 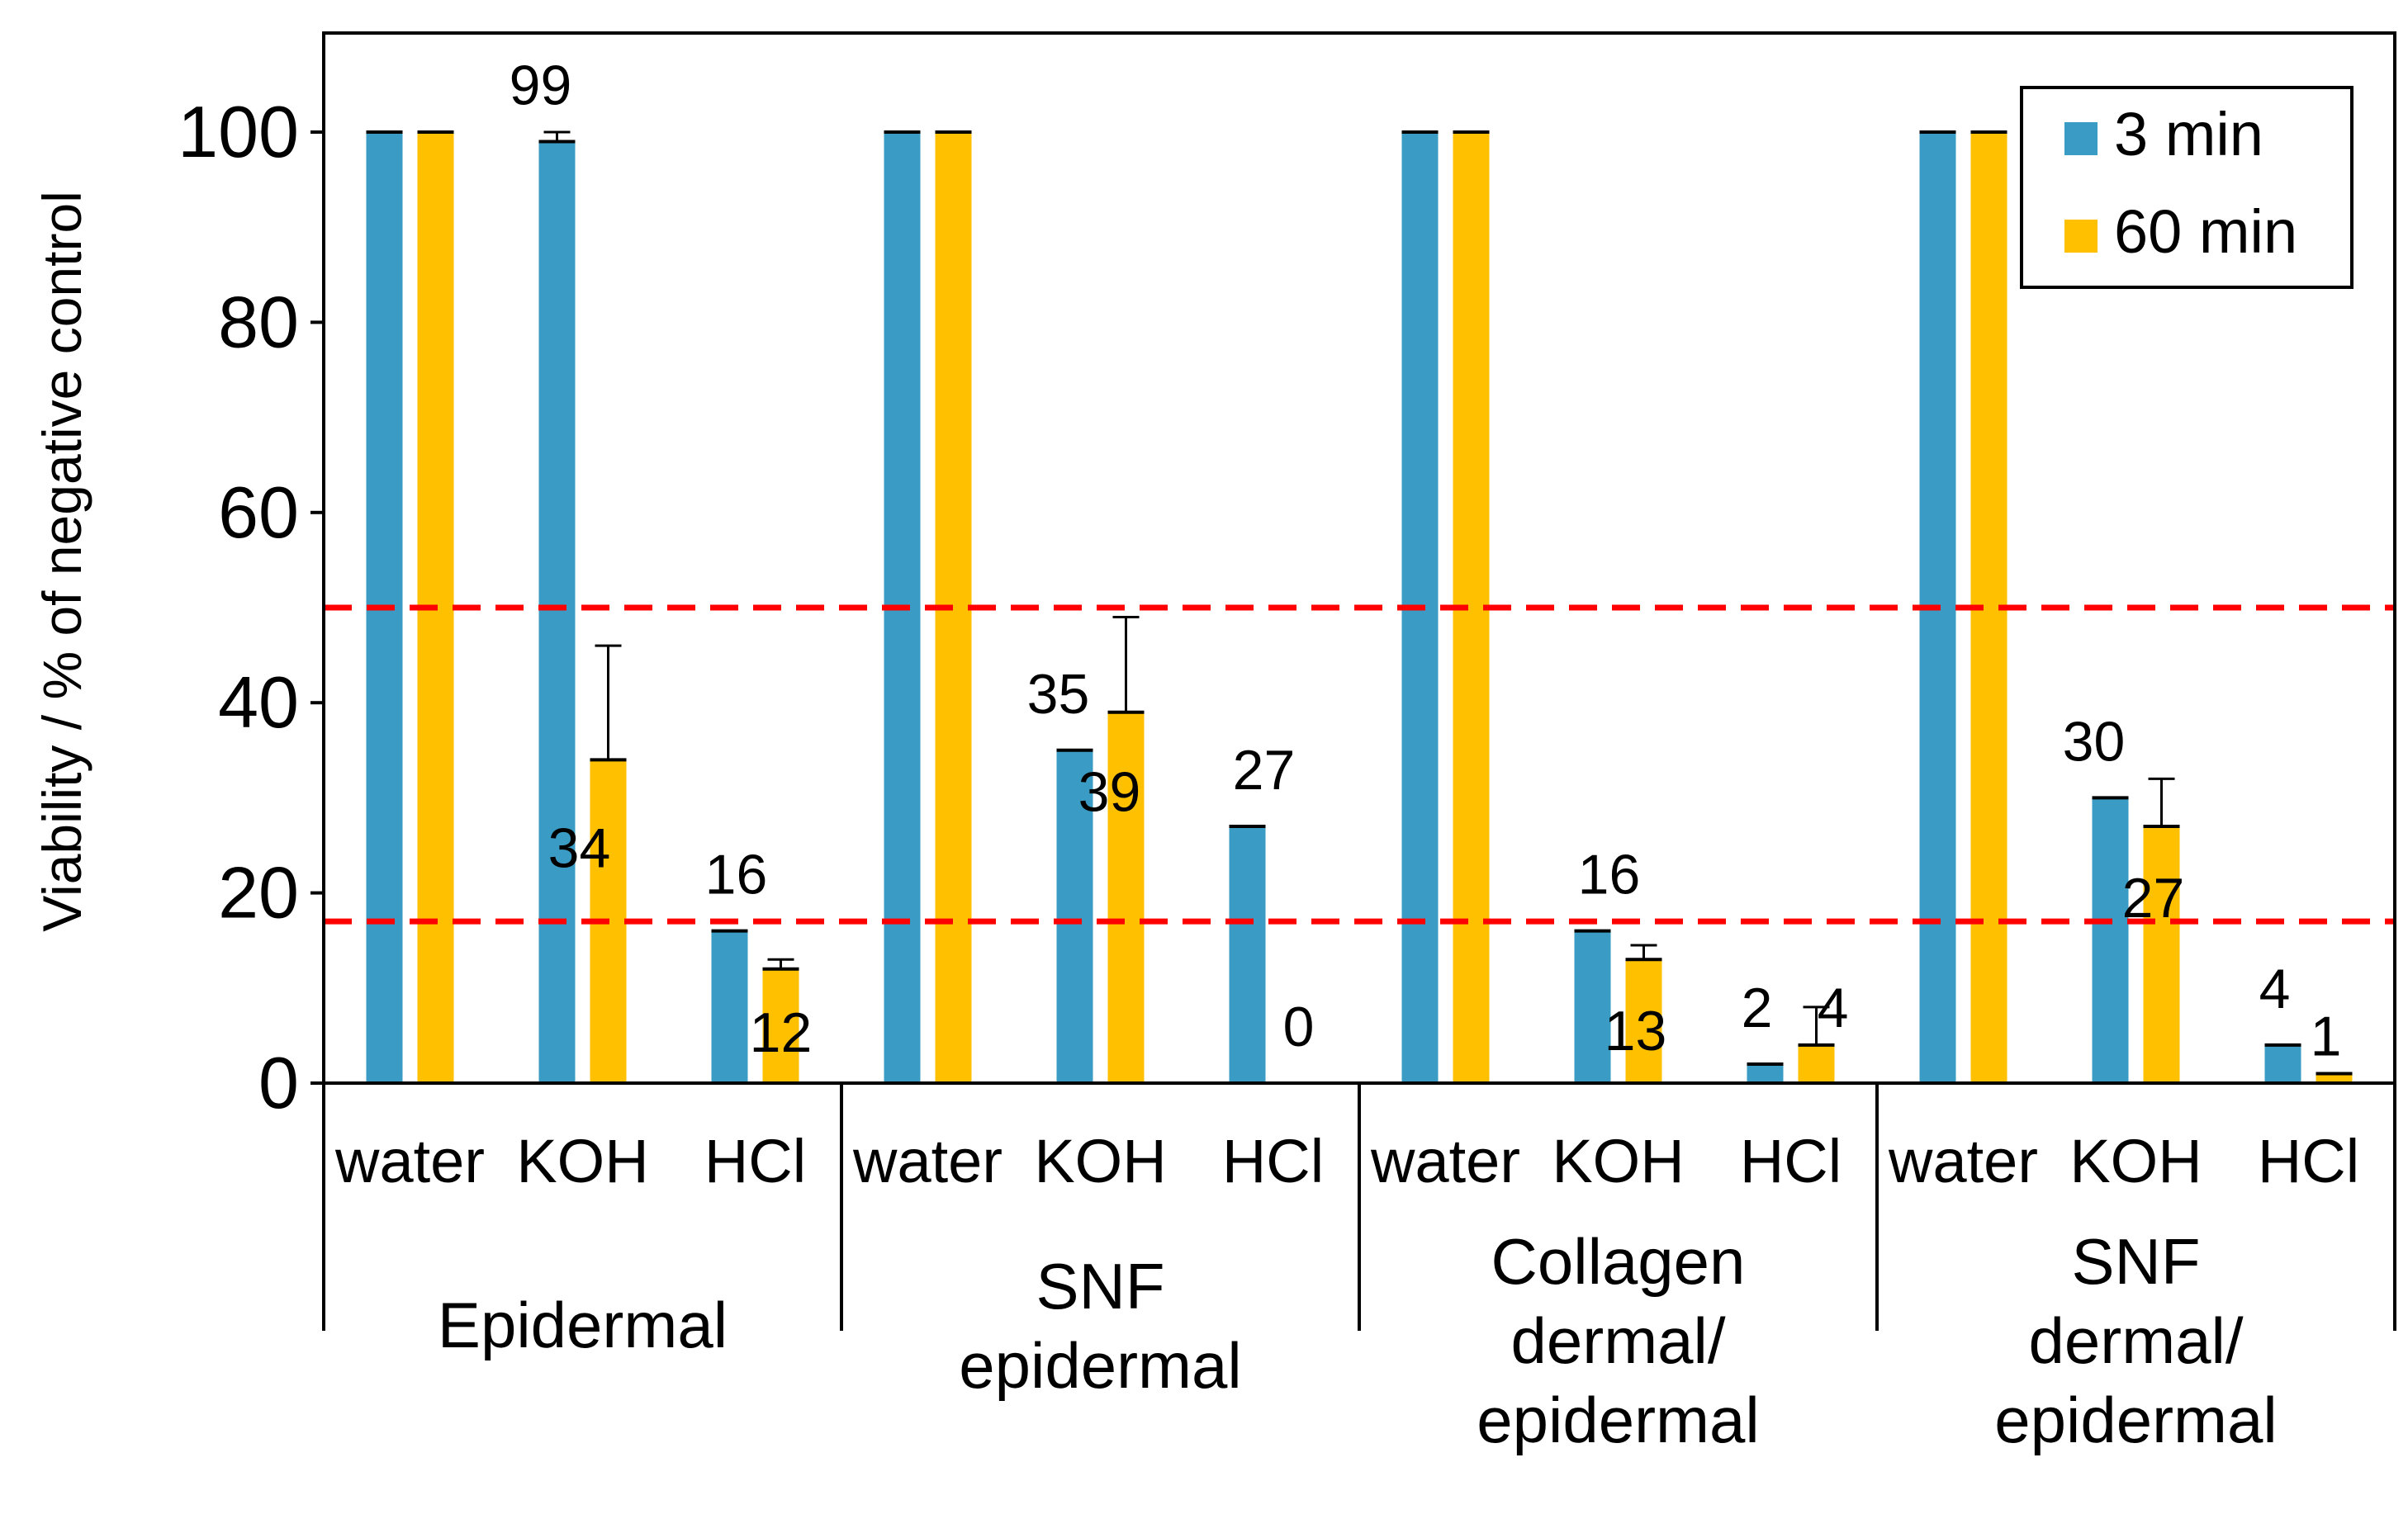 I want to click on legend-label: 3 min, so click(x=2188, y=134).